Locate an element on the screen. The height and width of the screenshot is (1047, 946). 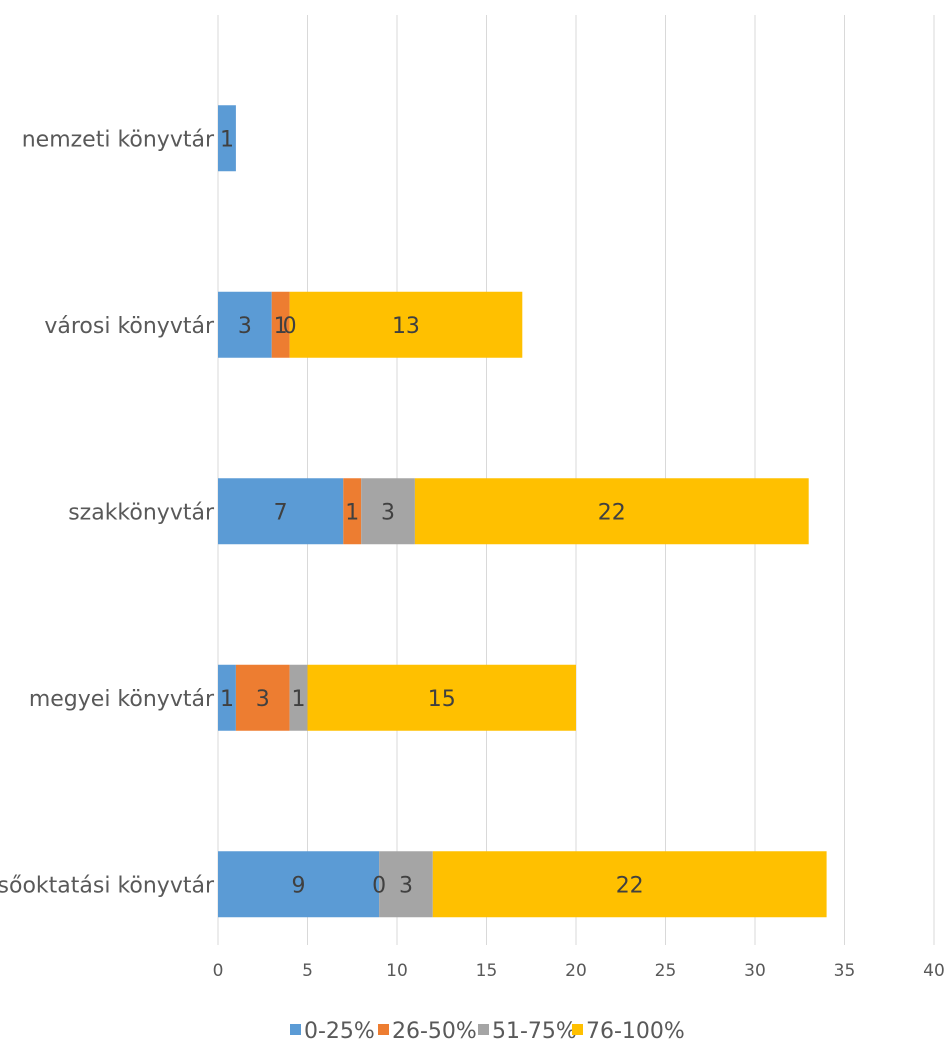
data-label: 13 is located at coordinates (406, 326).